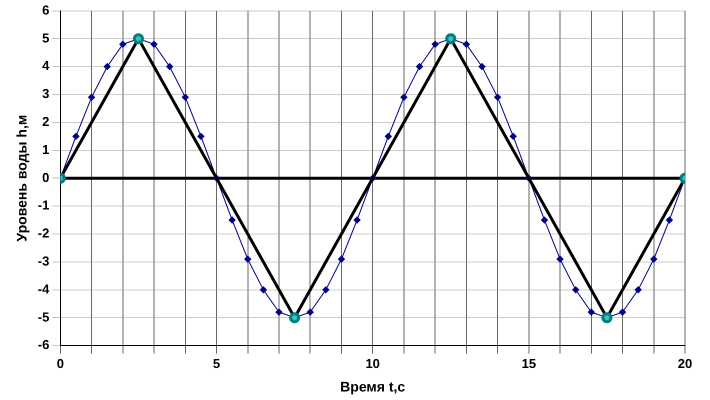  I want to click on y-axis-title: Уровень воды h,м, so click(21, 178).